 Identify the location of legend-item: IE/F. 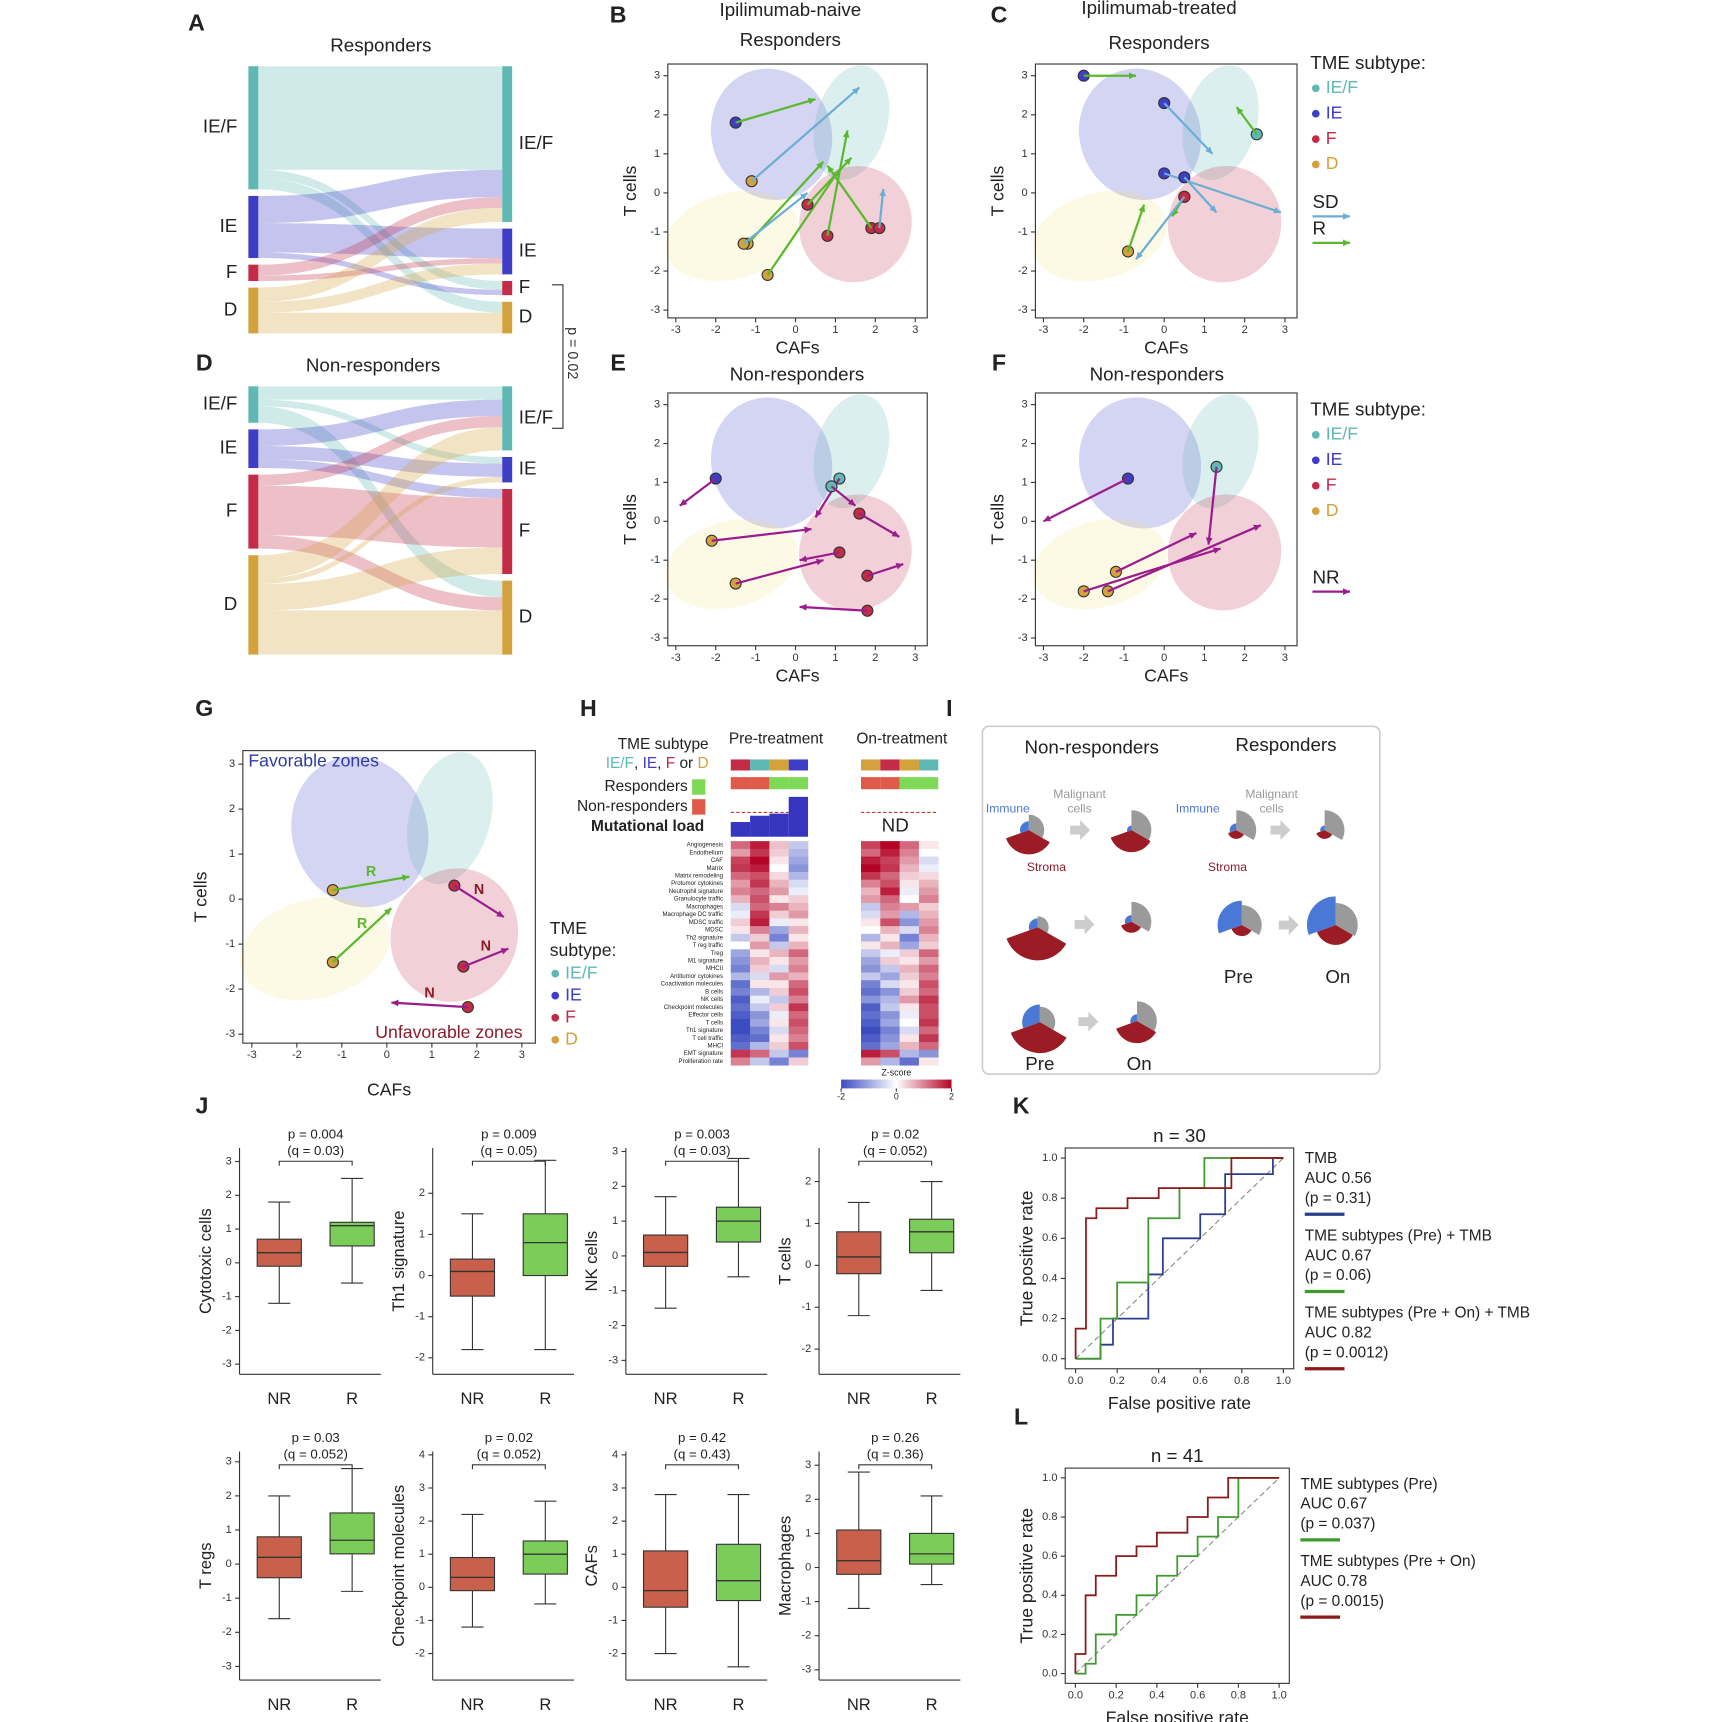
(1342, 87).